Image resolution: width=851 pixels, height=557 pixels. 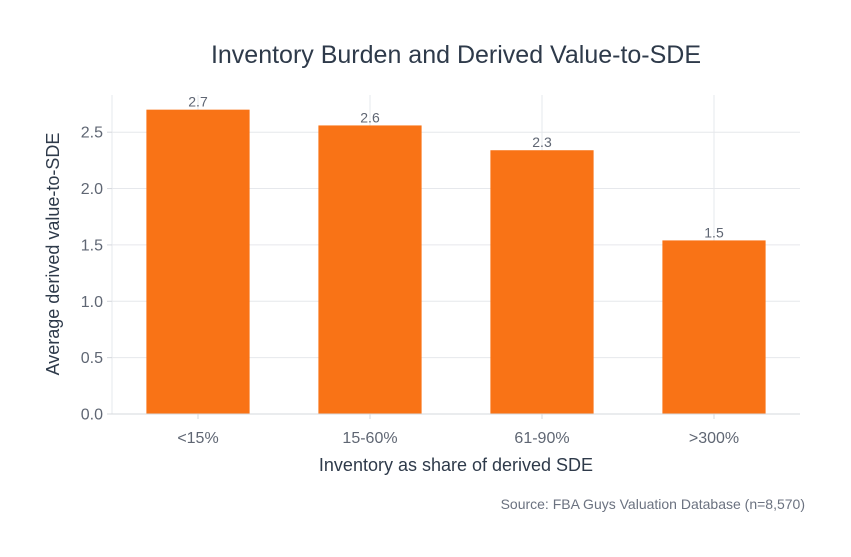 I want to click on y-tick-label: 0.5, so click(x=92, y=358).